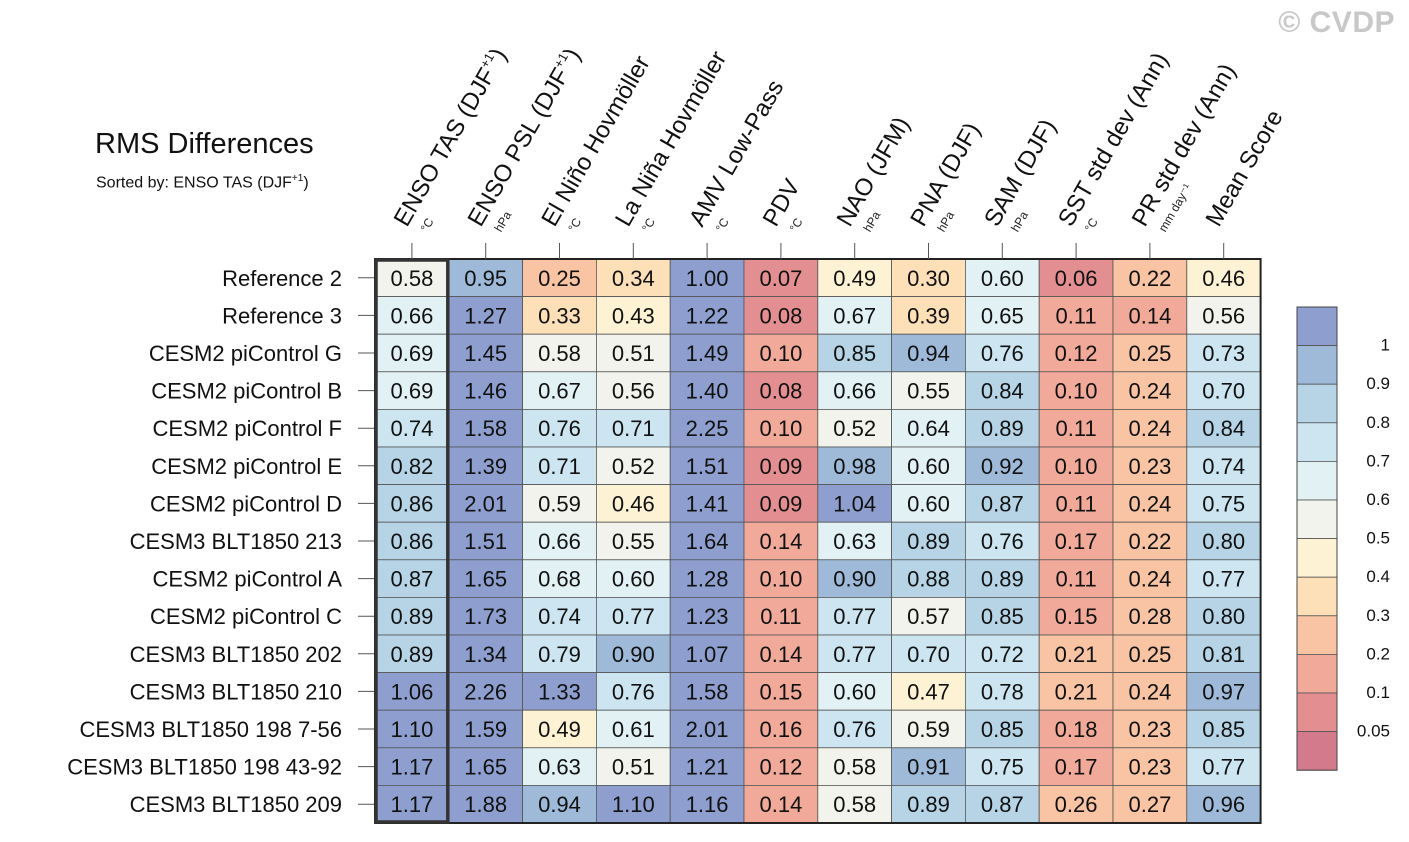  What do you see at coordinates (1002, 466) in the screenshot?
I see `cell-value-label: 0.92` at bounding box center [1002, 466].